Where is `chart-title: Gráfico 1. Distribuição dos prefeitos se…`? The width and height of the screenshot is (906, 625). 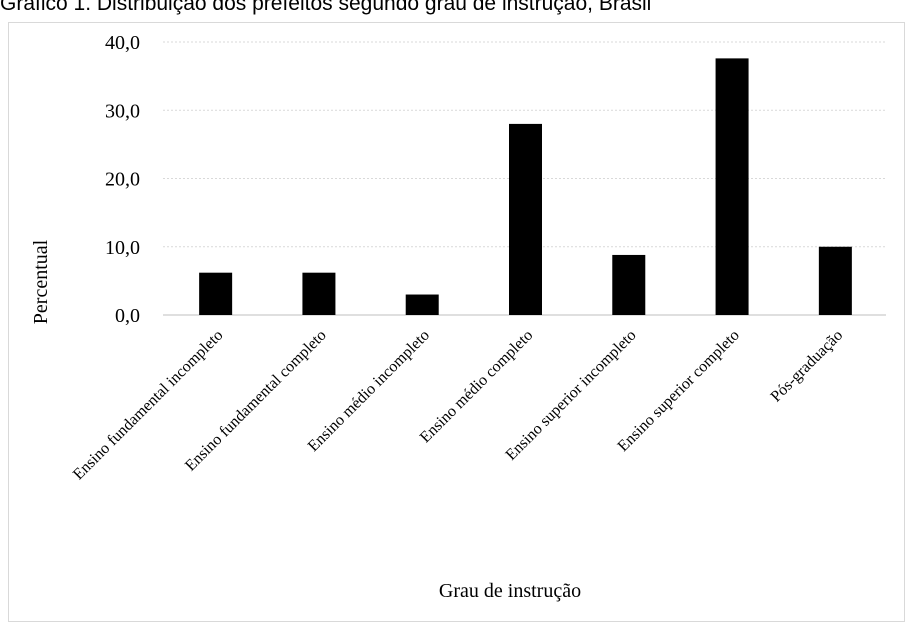
chart-title: Gráfico 1. Distribuição dos prefeitos se… is located at coordinates (326, 7).